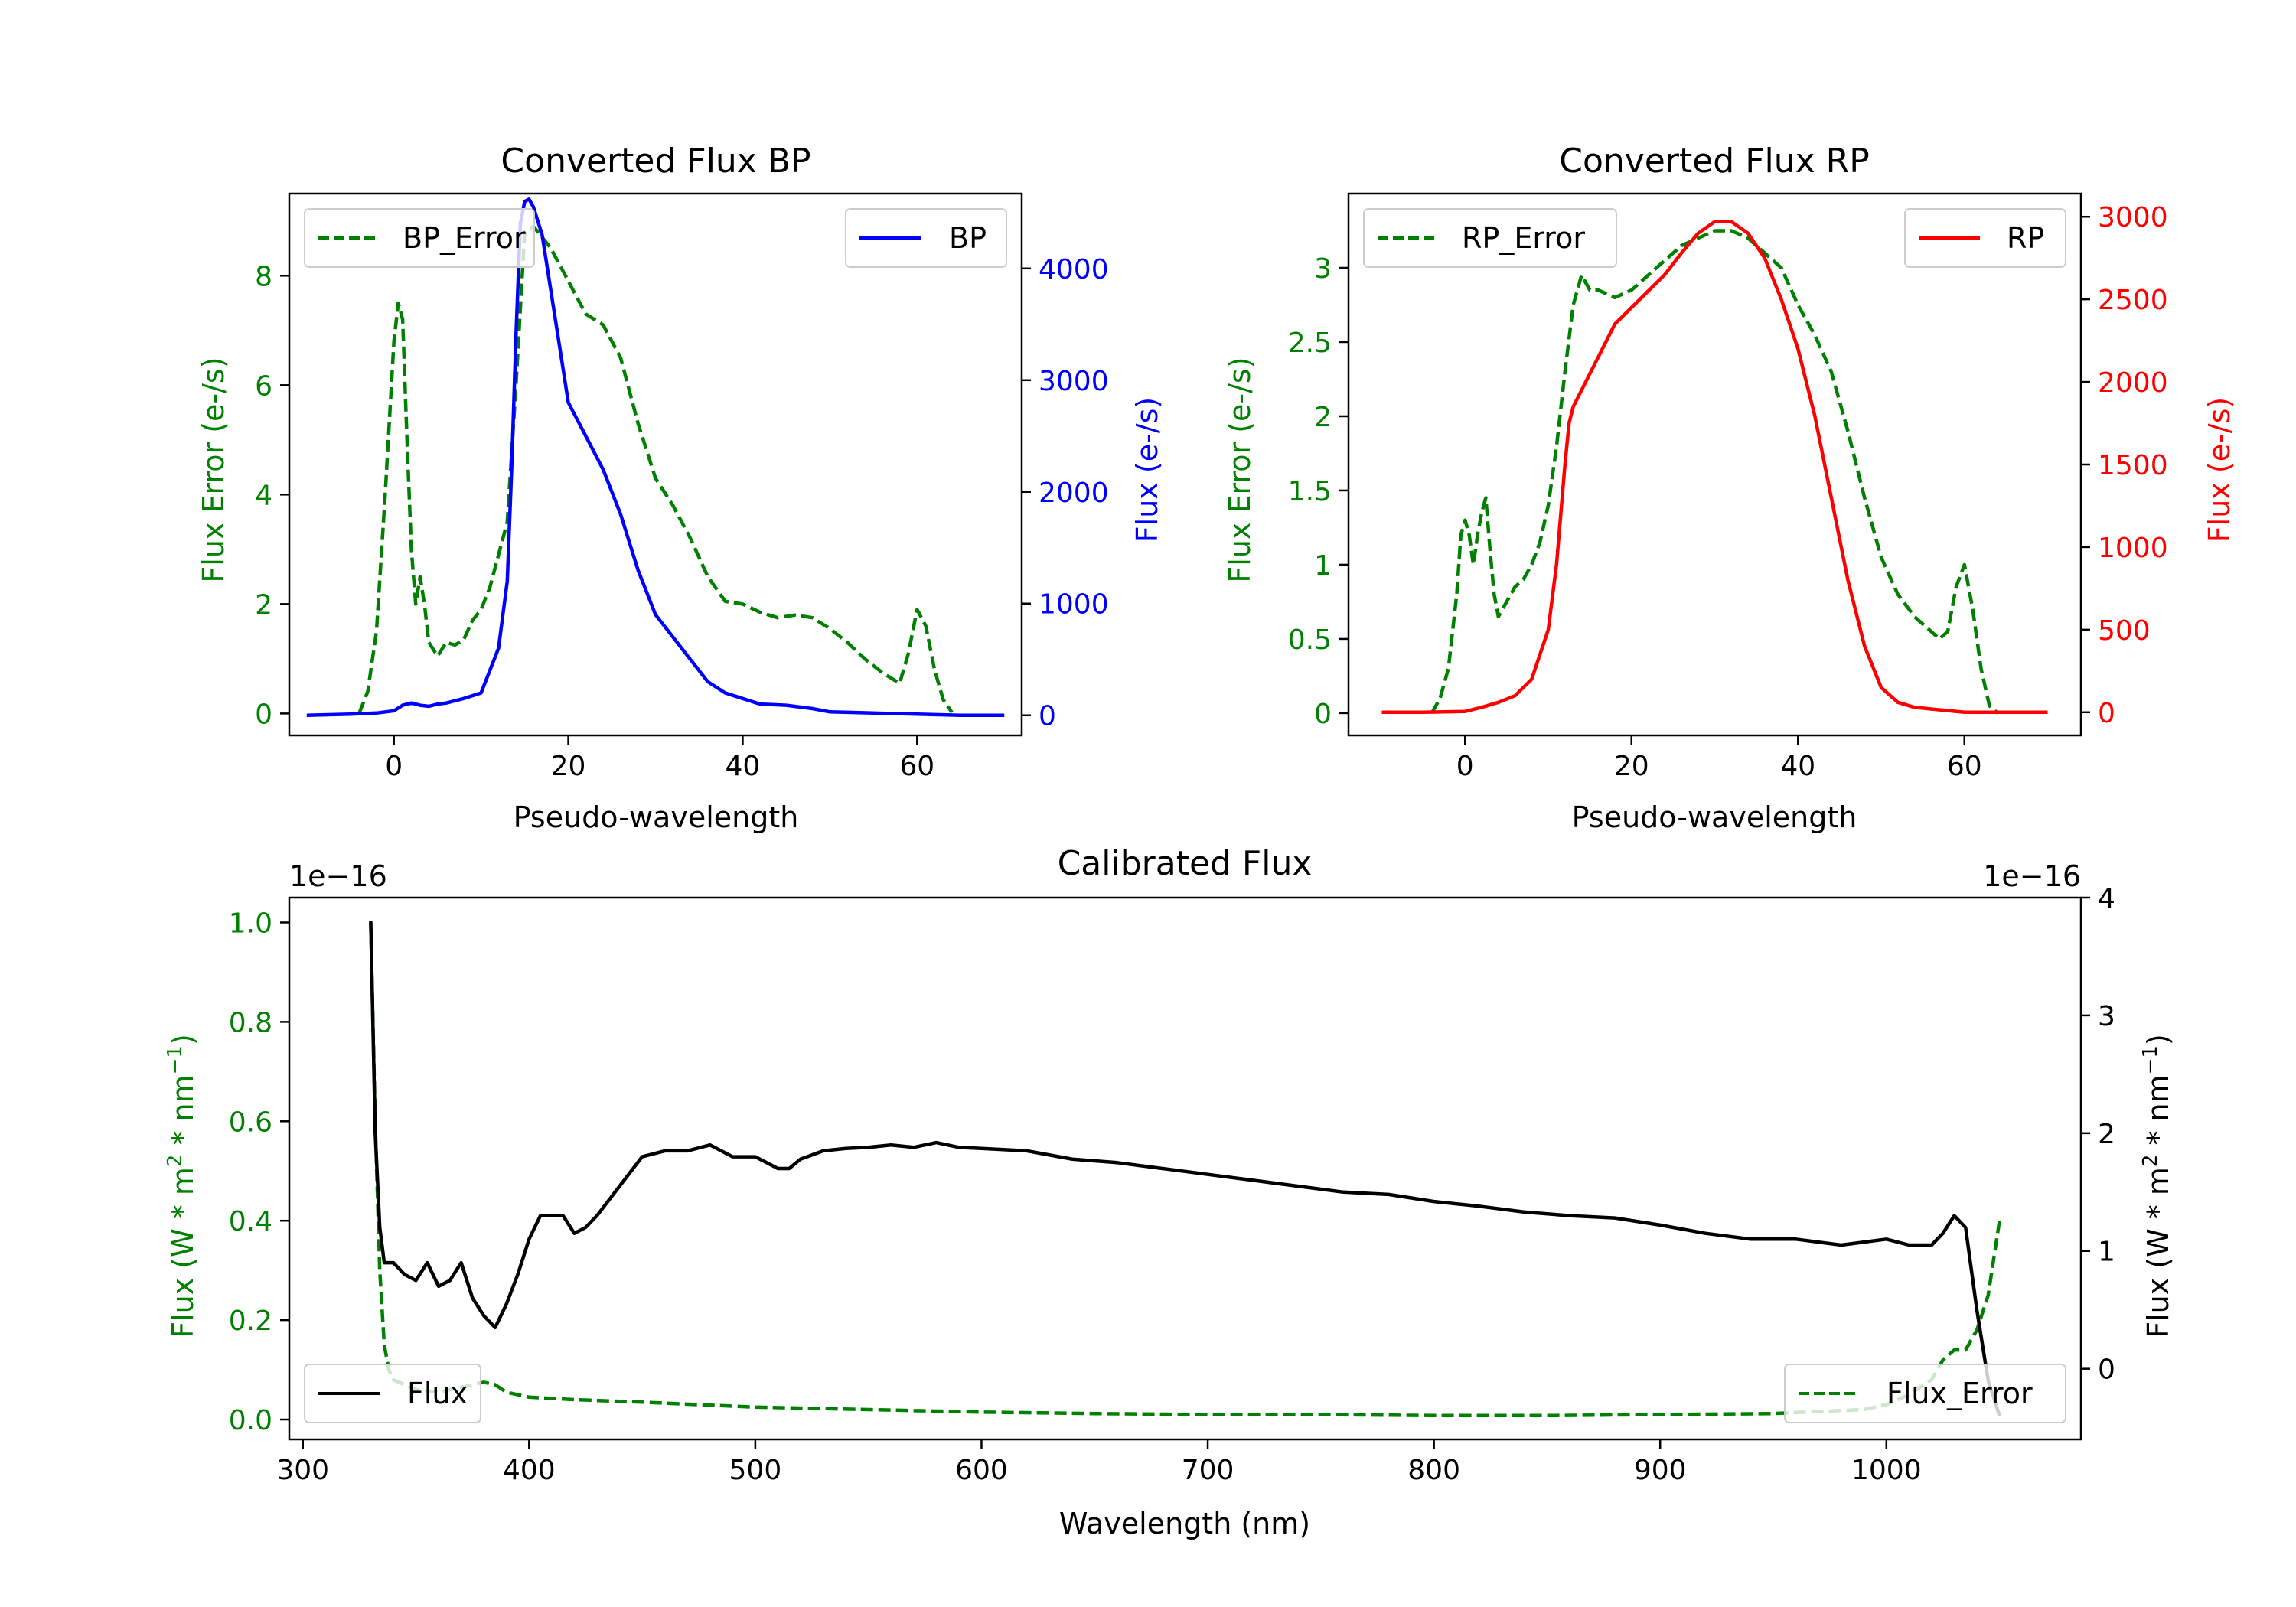 Image resolution: width=2296 pixels, height=1607 pixels. I want to click on rp-ytick-right-label: 2000, so click(2133, 383).